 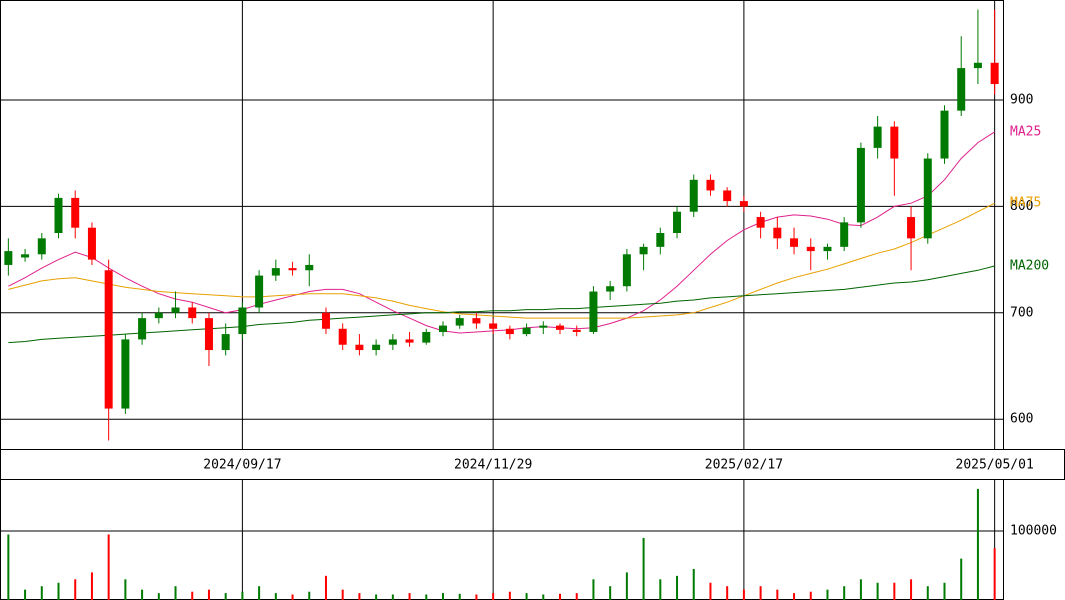 What do you see at coordinates (242, 465) in the screenshot?
I see `x-tick-label: 2024/09/17` at bounding box center [242, 465].